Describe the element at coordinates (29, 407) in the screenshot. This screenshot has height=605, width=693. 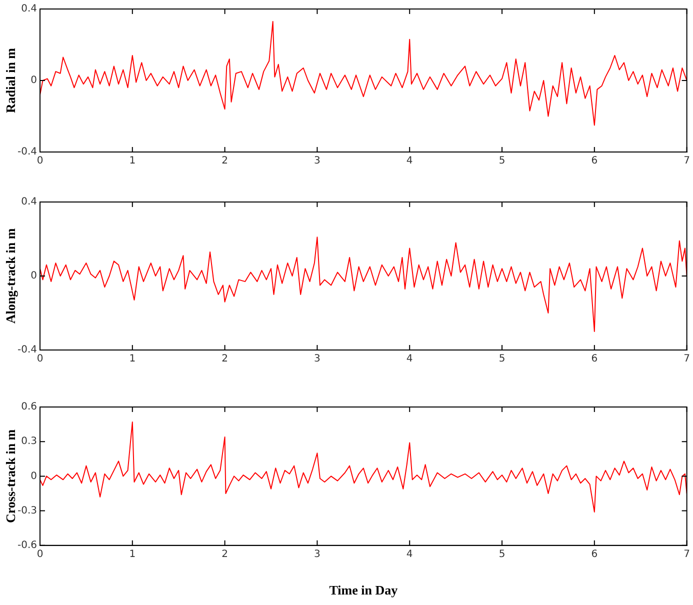
I see `y-tick-label: 0.6` at that location.